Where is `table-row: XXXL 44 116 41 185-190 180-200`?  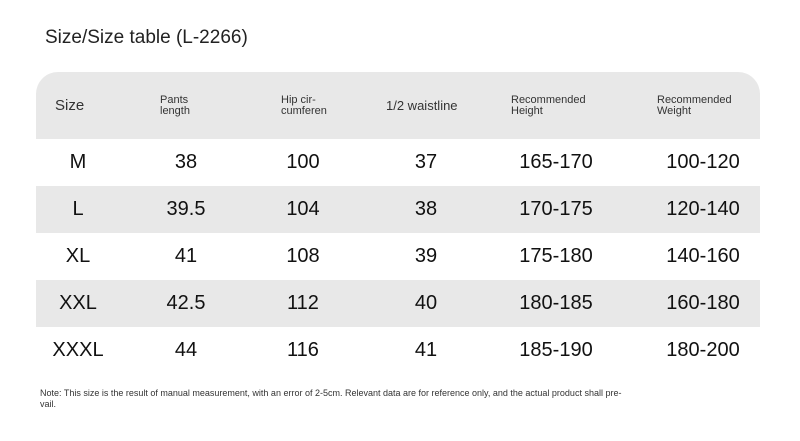 table-row: XXXL 44 116 41 185-190 180-200 is located at coordinates (398, 350).